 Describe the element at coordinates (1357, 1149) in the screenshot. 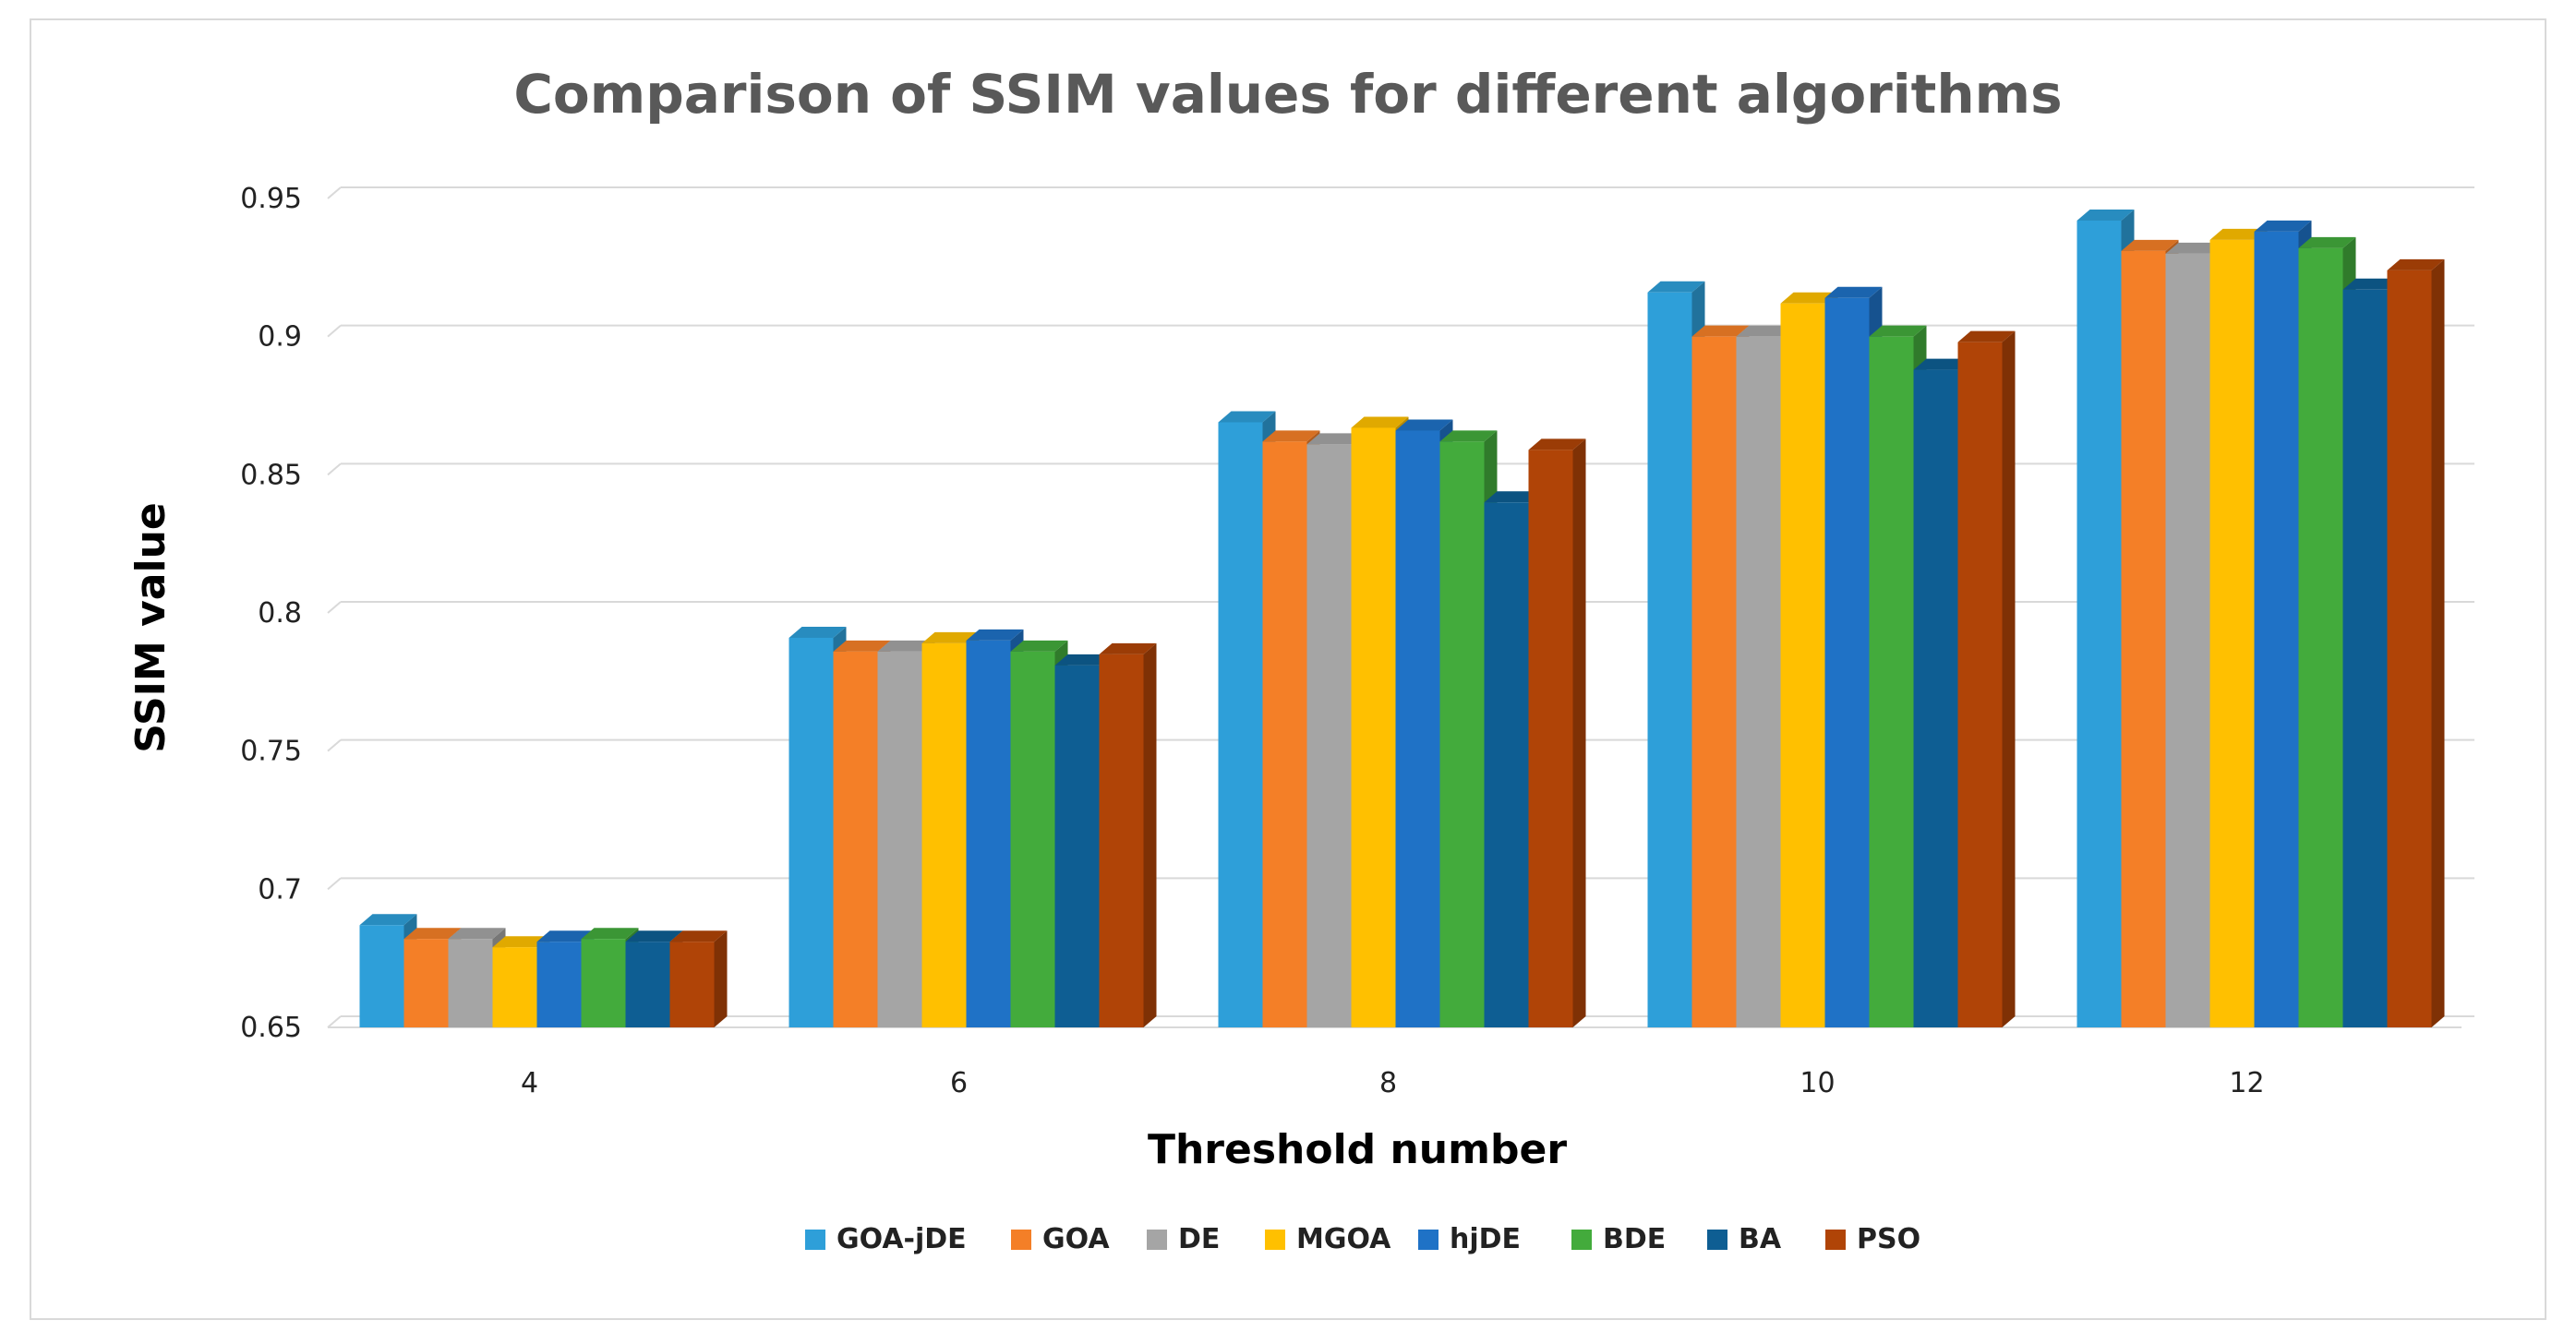

I see `x-axis-title: Threshold number` at that location.